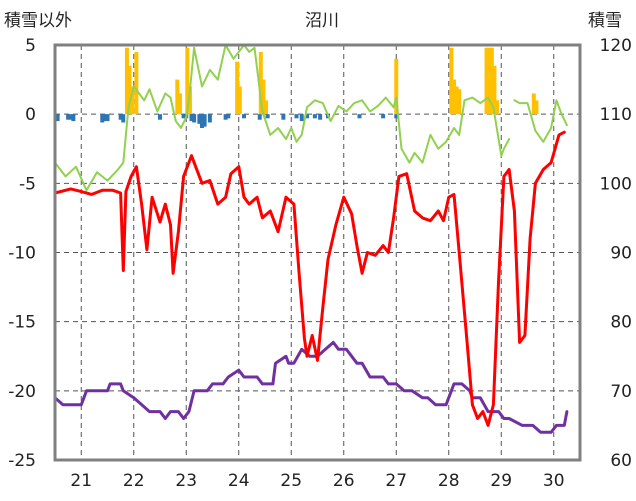 The image size is (636, 501). I want to click on left-tick-label: -10, so click(22, 254).